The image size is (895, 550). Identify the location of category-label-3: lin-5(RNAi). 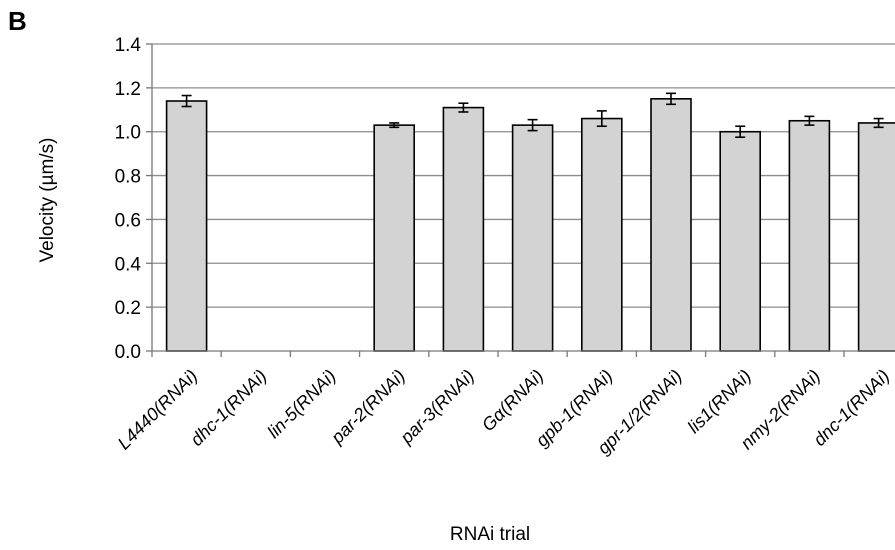
(301, 404).